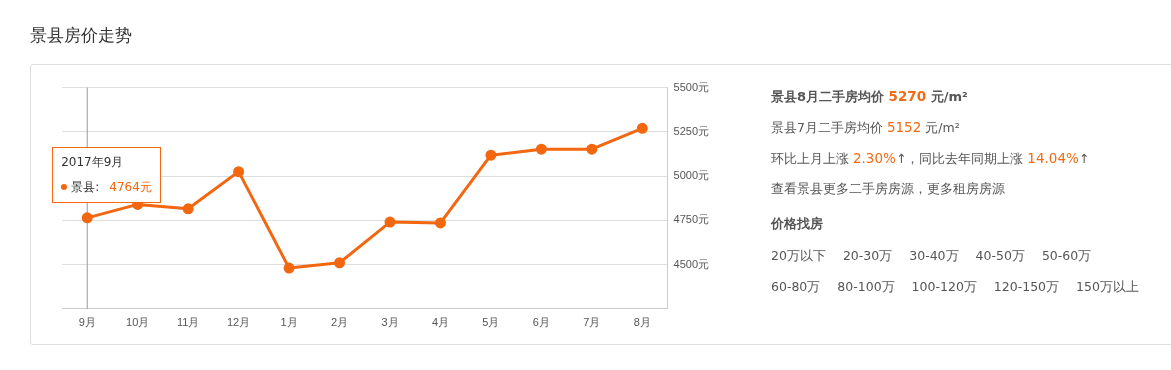  Describe the element at coordinates (888, 189) in the screenshot. I see `text: 查看景县更多二手房房源，更多租房房源` at that location.